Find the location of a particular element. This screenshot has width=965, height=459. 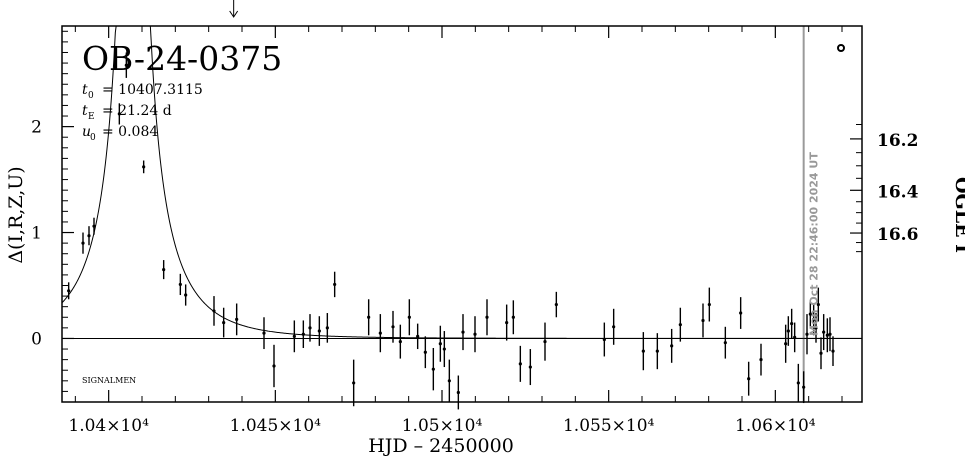

x-tick-label: 1.05×10⁴ is located at coordinates (442, 426).